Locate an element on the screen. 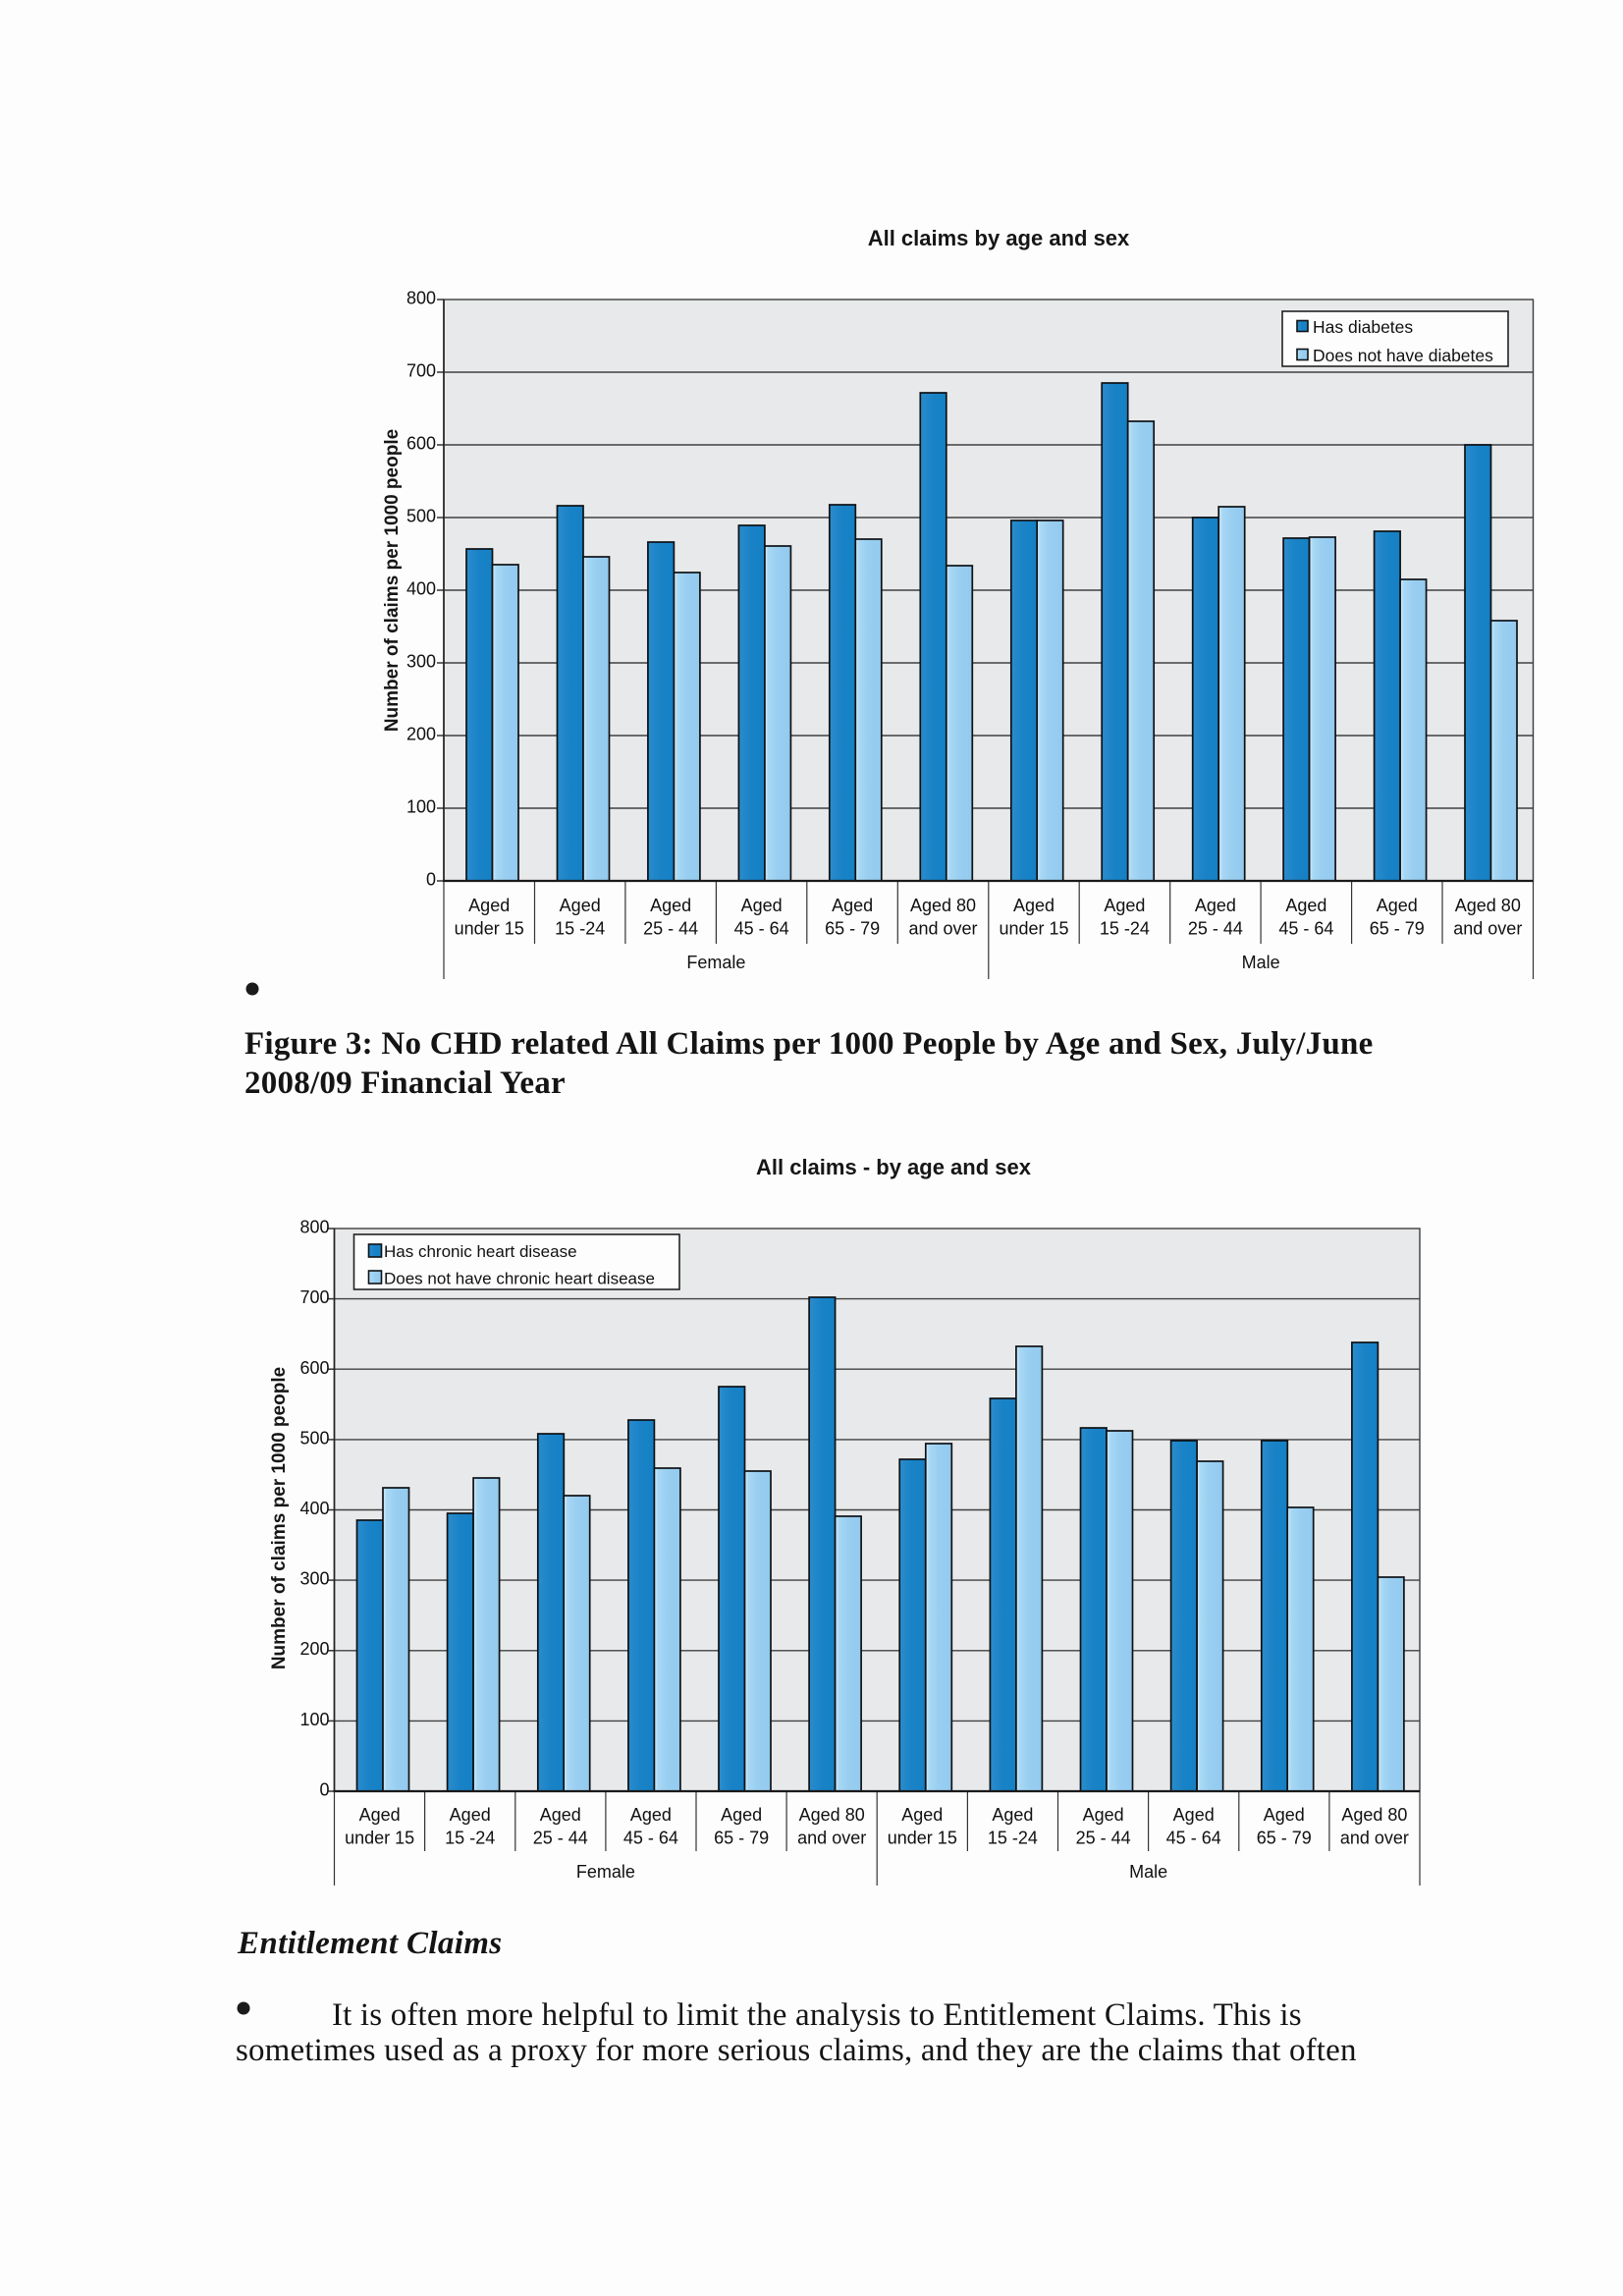  svg-text: Has diabetes is located at coordinates (1363, 327).